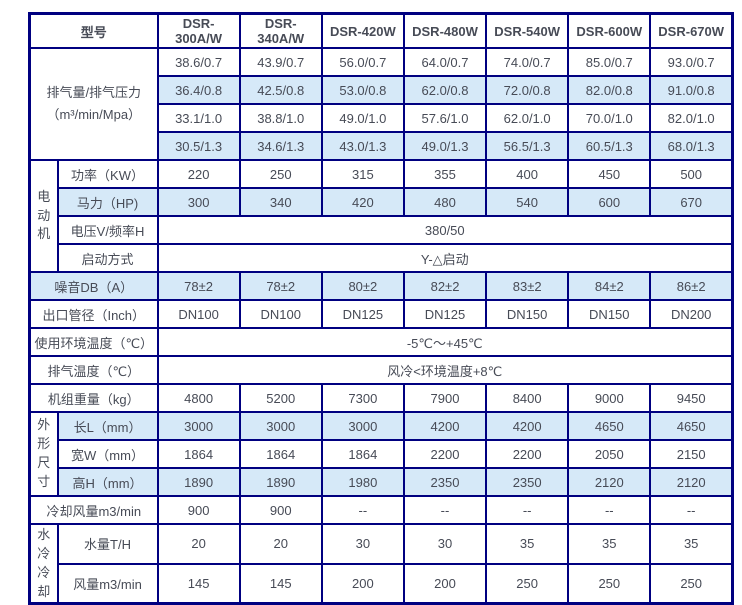 The width and height of the screenshot is (742, 605). Describe the element at coordinates (381, 370) in the screenshot. I see `exhaust-temp-row: 排气温度（℃） 风冷<环境温度+8℃` at that location.